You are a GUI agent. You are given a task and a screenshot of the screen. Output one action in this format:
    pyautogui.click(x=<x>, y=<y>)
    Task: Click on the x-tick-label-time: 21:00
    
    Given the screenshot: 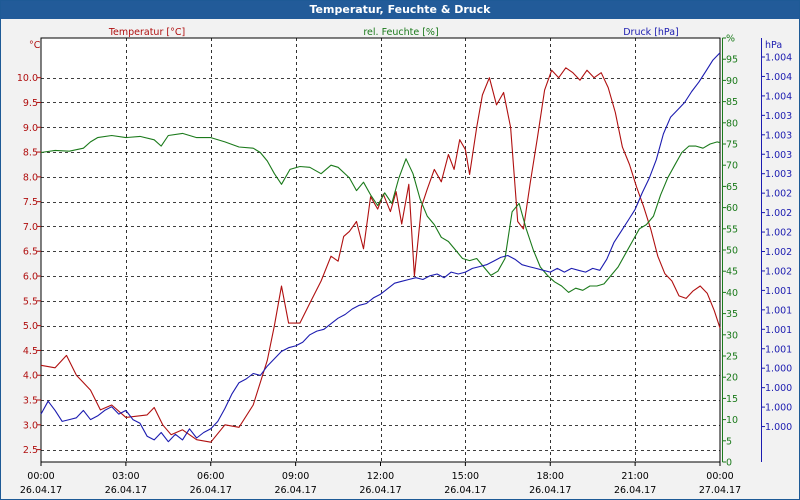 What is the action you would take?
    pyautogui.click(x=634, y=476)
    